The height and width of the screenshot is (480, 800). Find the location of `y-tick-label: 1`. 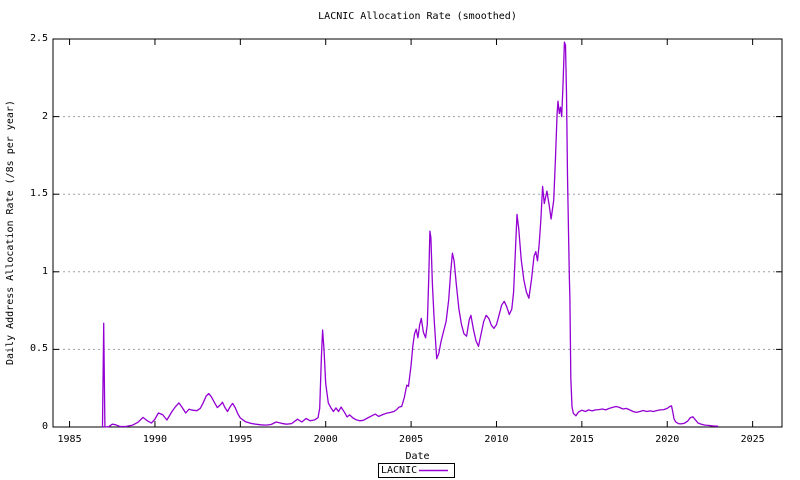

y-tick-label: 1 is located at coordinates (44, 271).